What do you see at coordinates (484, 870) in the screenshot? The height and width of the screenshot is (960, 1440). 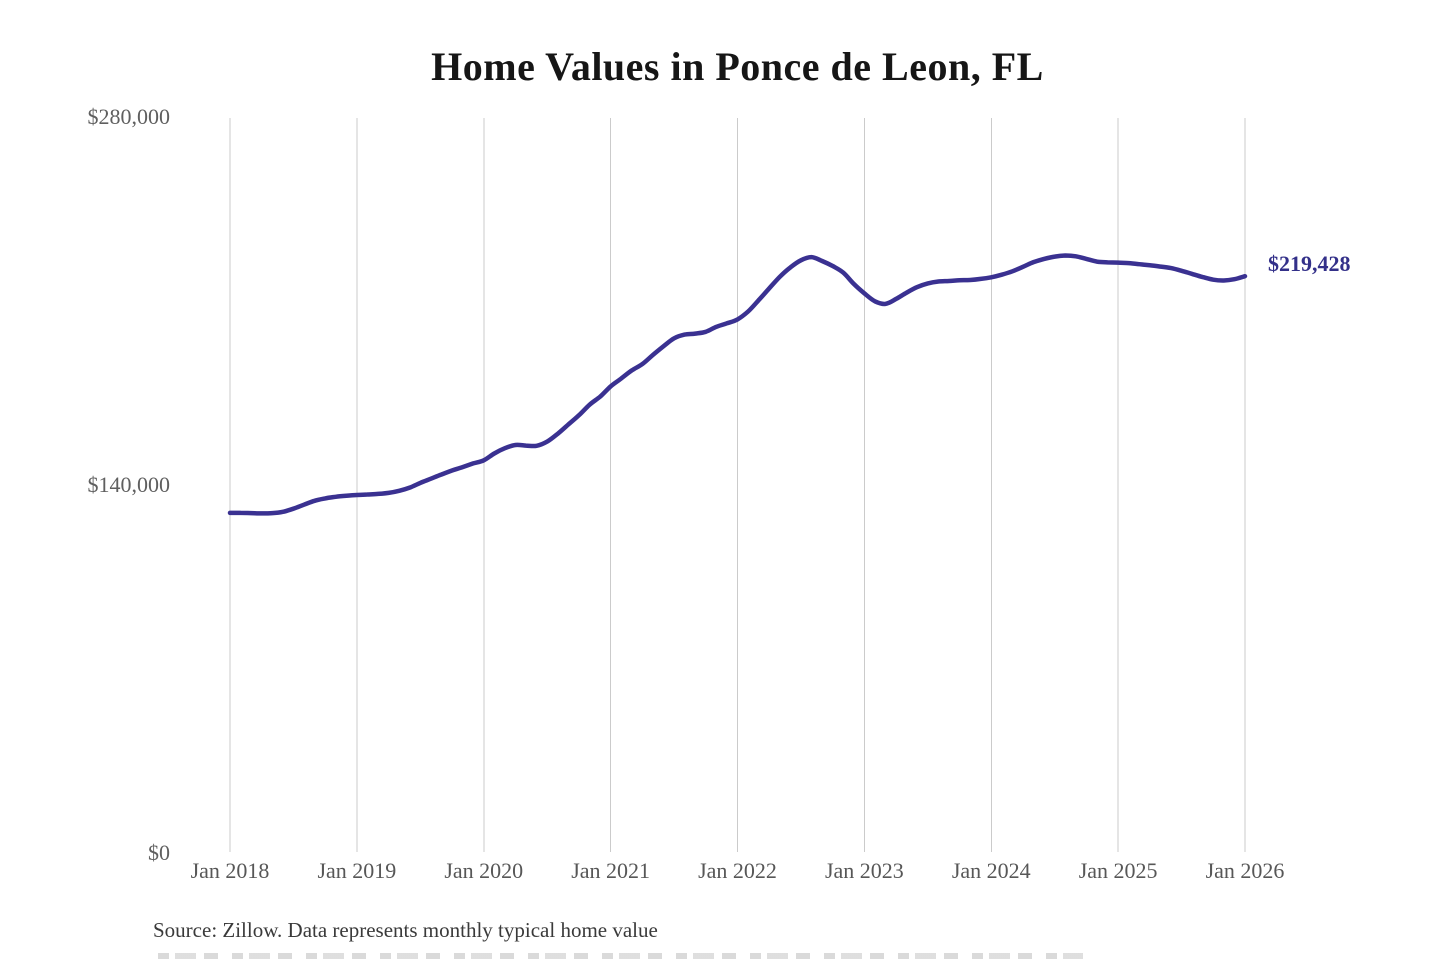 I see `x-axis-tick-label: Jan 2020` at bounding box center [484, 870].